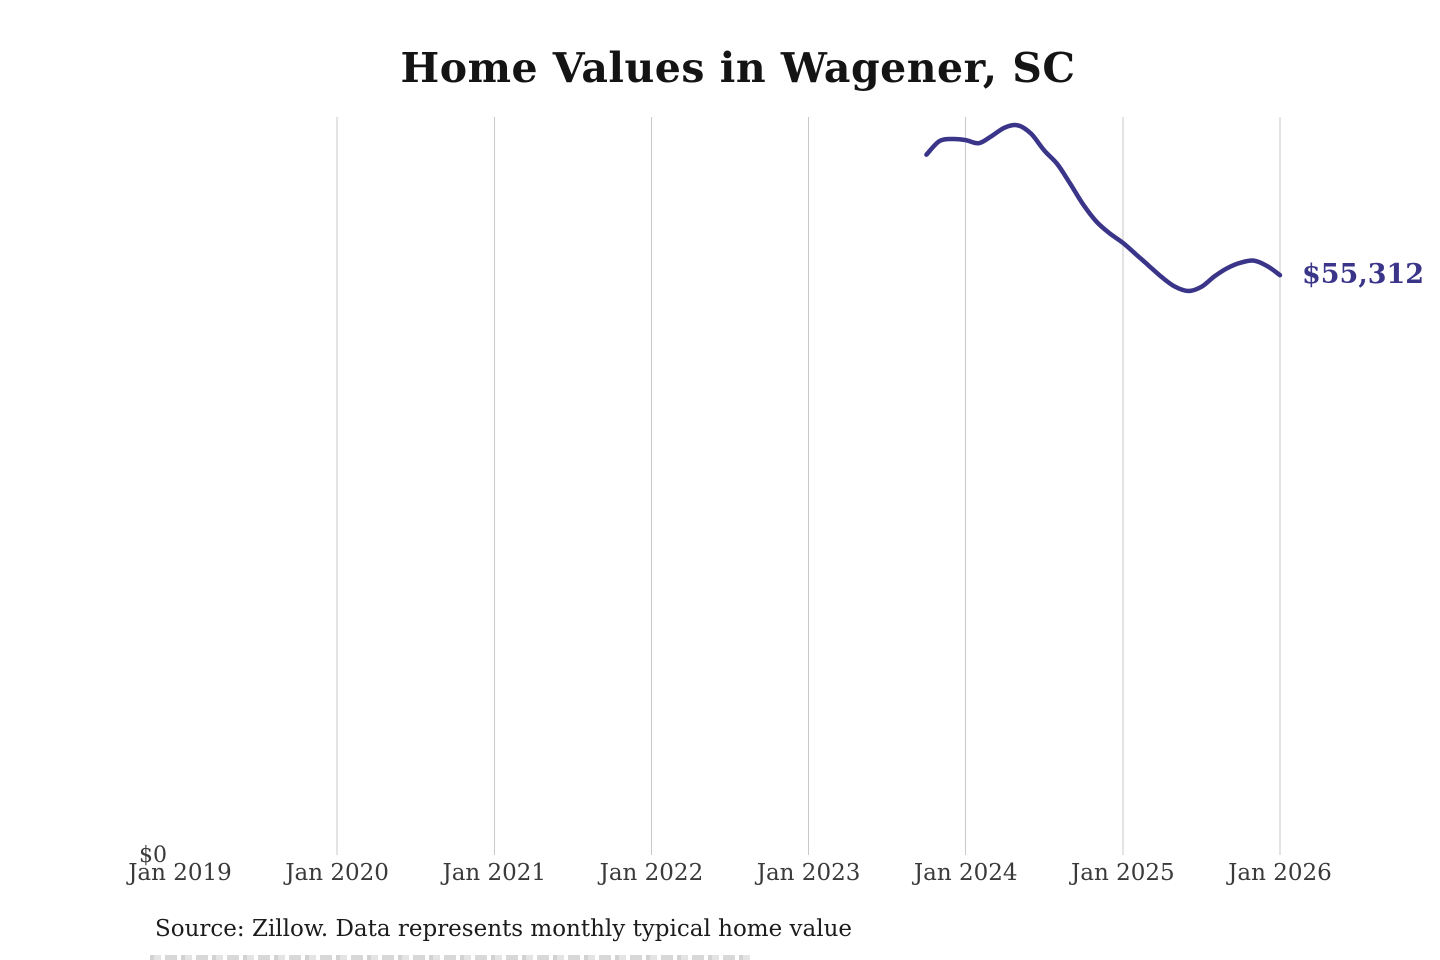 The width and height of the screenshot is (1440, 960). What do you see at coordinates (651, 873) in the screenshot?
I see `x-axis-tick-label: Jan 2022` at bounding box center [651, 873].